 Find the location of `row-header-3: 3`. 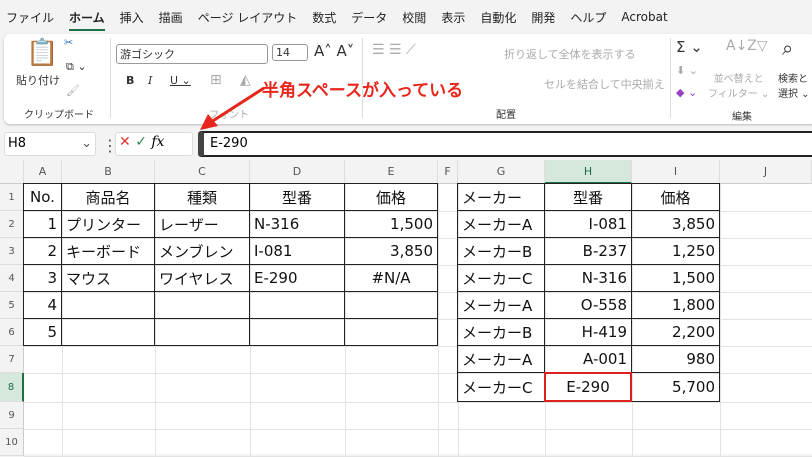

row-header-3: 3 is located at coordinates (12, 251).